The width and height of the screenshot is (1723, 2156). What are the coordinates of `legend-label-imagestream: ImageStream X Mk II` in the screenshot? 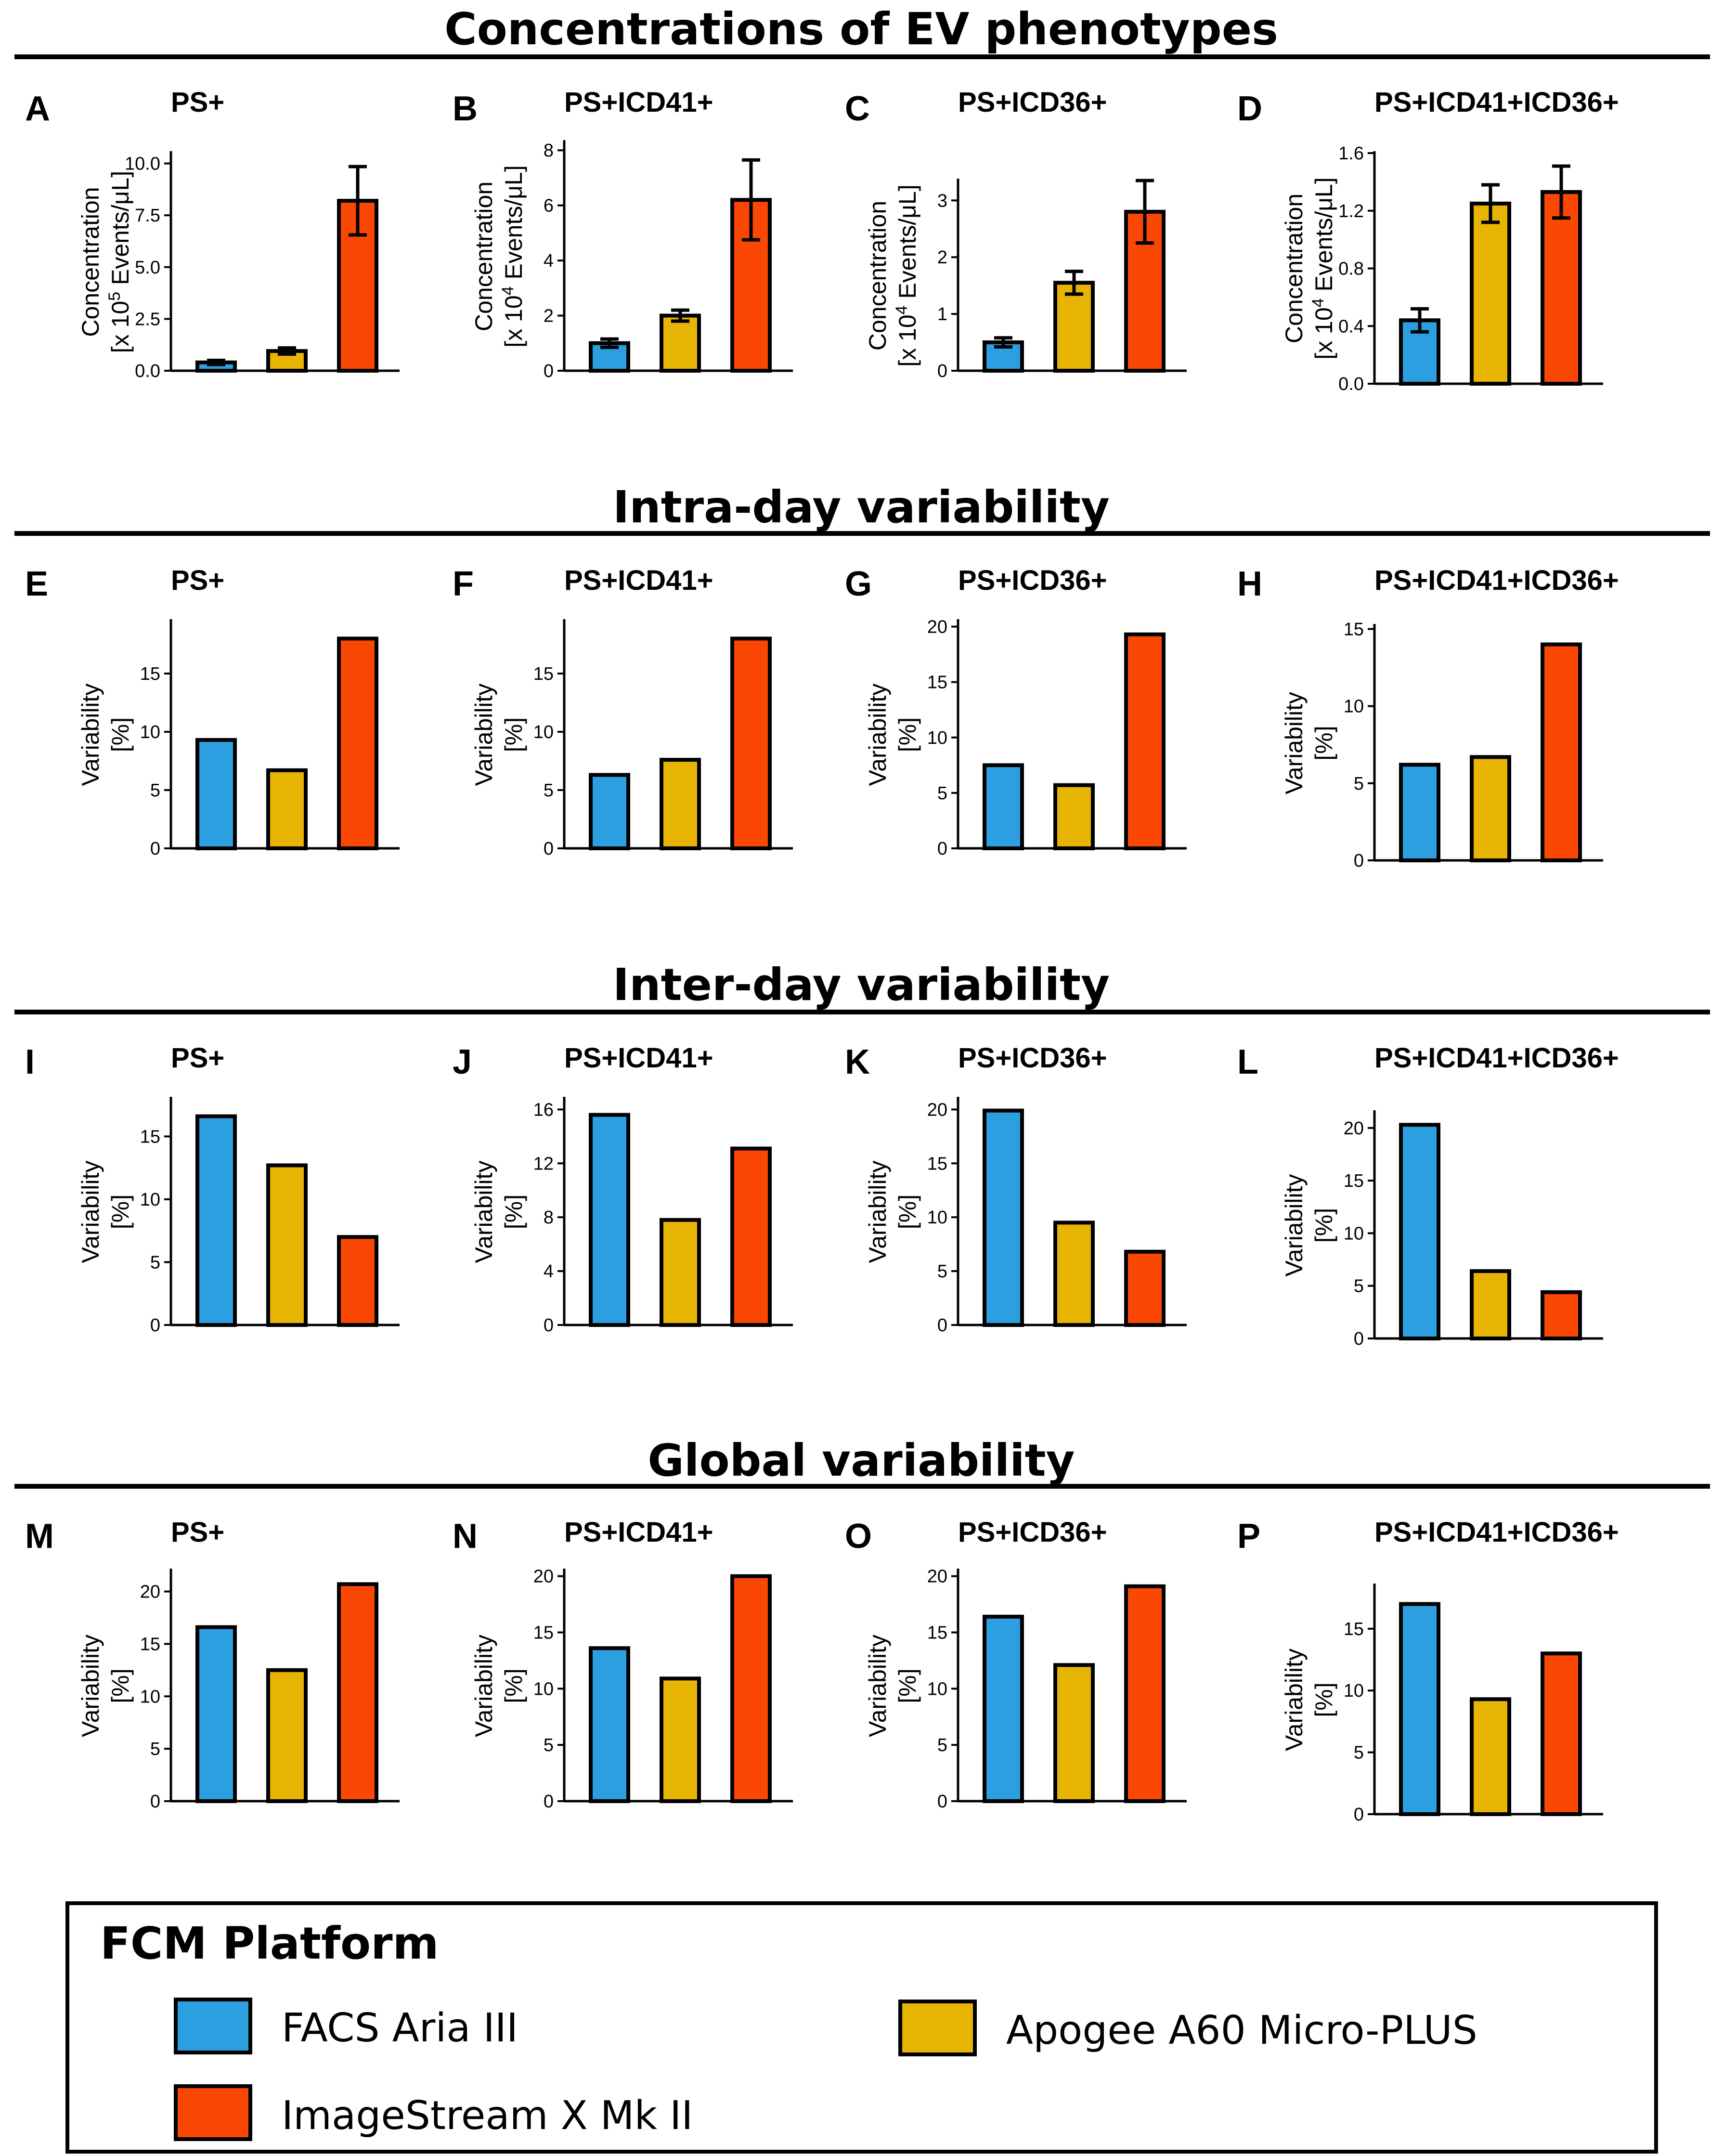 It's located at (487, 2116).